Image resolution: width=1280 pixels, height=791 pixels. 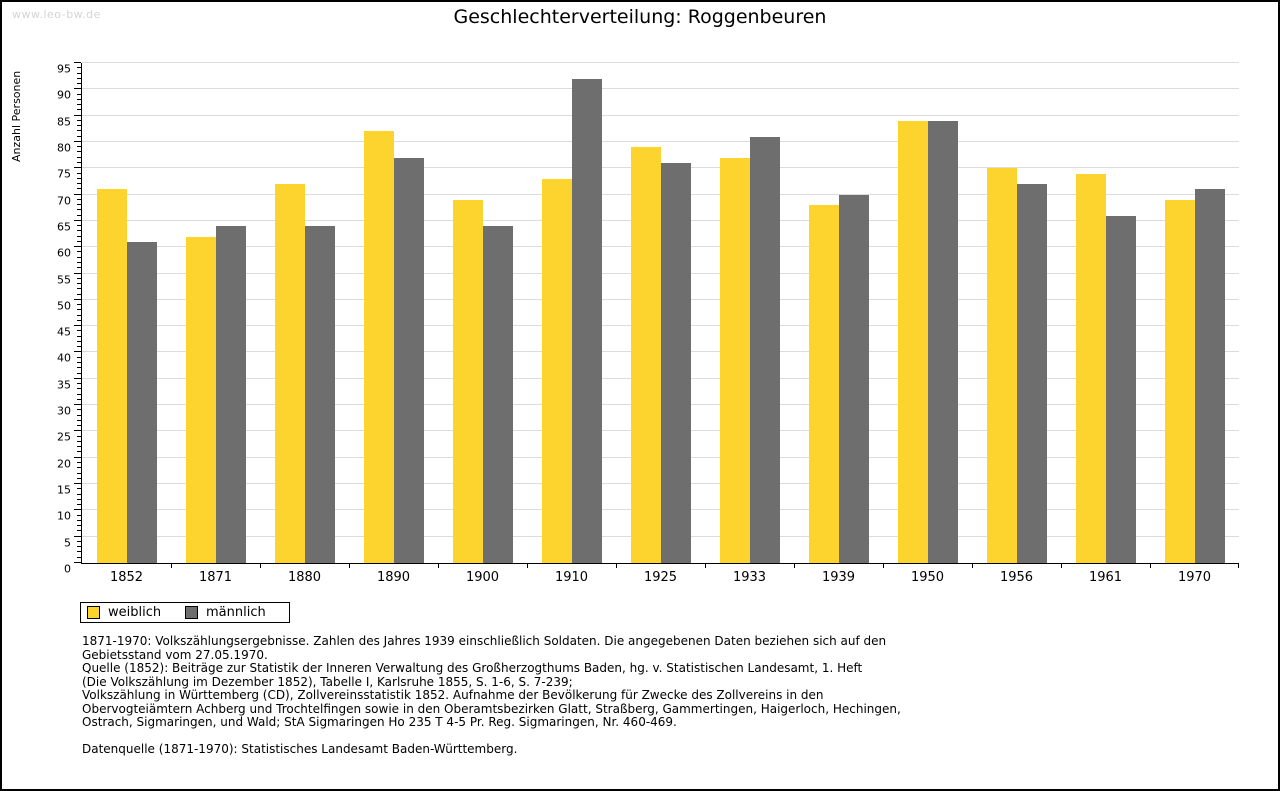 I want to click on y-axis-line, so click(x=81, y=313).